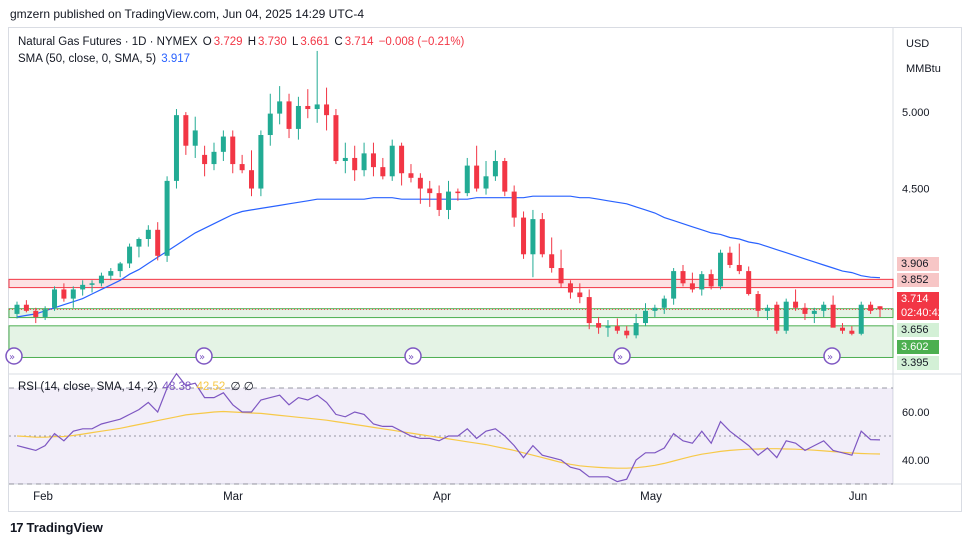 Image resolution: width=970 pixels, height=546 pixels. What do you see at coordinates (56, 527) in the screenshot?
I see `footer-brand: 17 TradingView` at bounding box center [56, 527].